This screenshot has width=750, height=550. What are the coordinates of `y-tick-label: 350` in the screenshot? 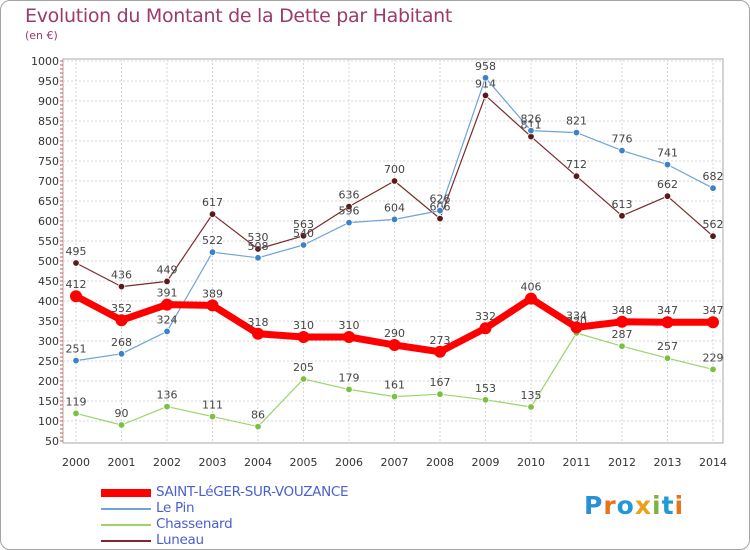 It's located at (48, 321).